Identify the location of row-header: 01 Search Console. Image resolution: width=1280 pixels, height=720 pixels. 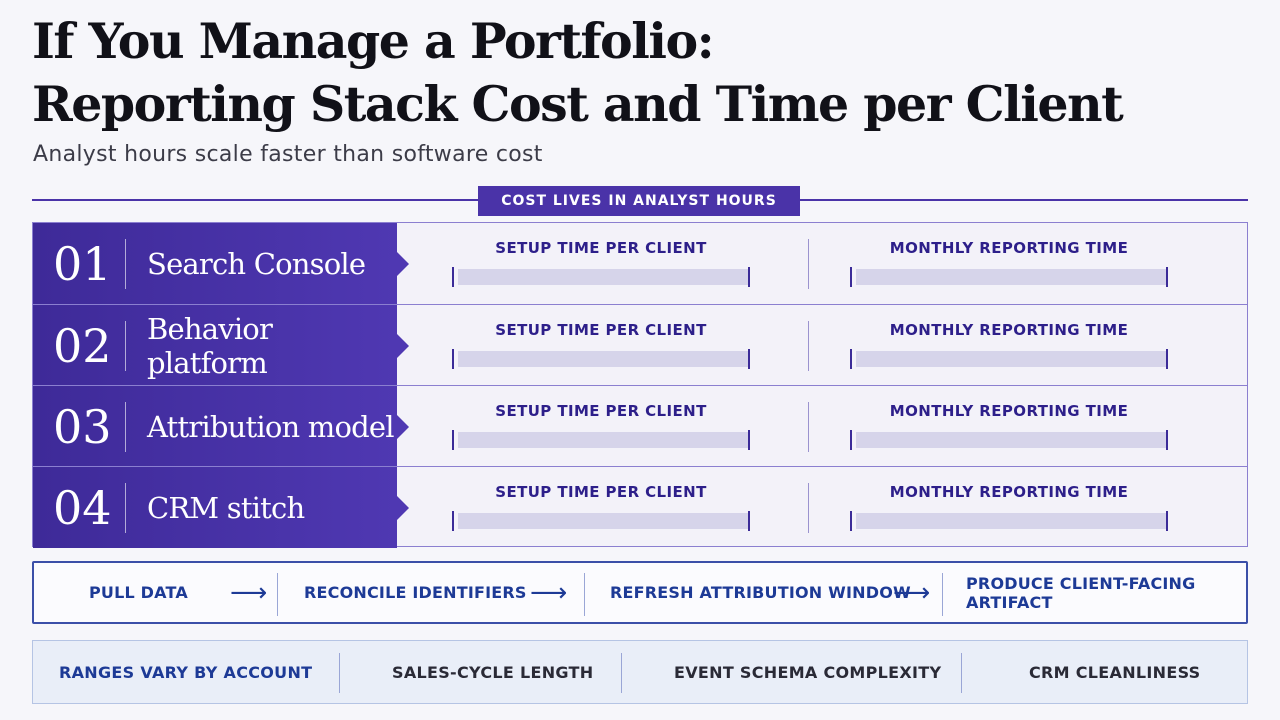
(221, 263).